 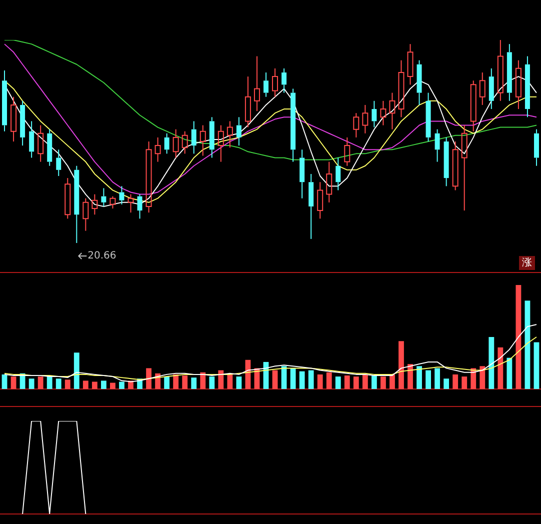 I want to click on text: 20.66, so click(x=102, y=256).